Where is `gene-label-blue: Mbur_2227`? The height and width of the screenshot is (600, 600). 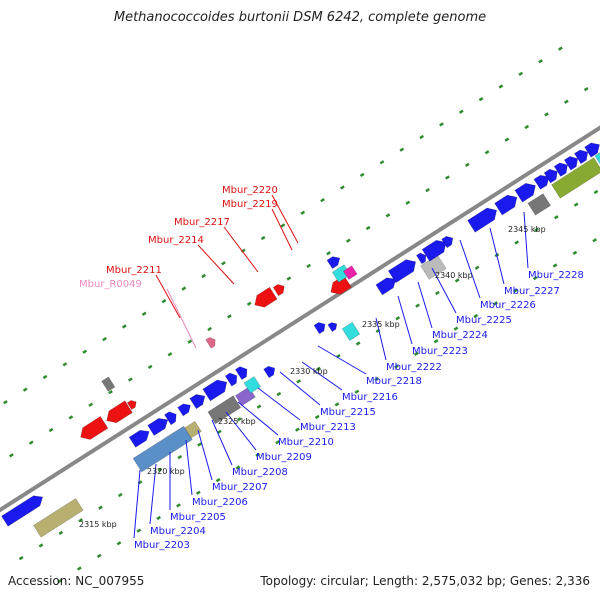 gene-label-blue: Mbur_2227 is located at coordinates (532, 291).